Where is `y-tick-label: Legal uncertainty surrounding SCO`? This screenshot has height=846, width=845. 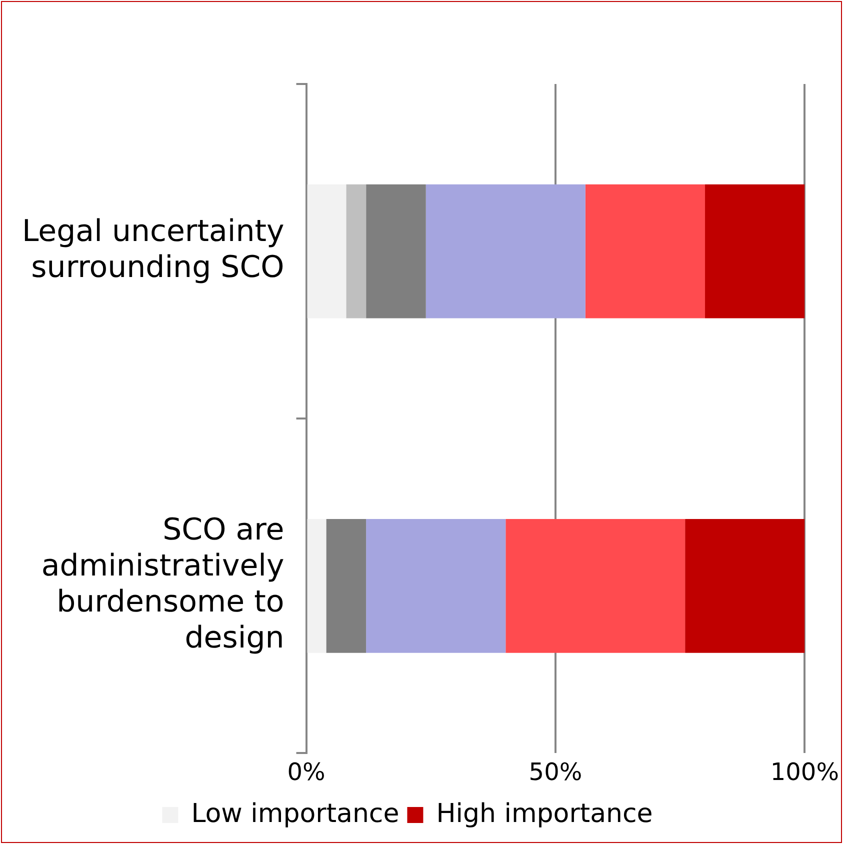
y-tick-label: Legal uncertainty surrounding SCO is located at coordinates (153, 250).